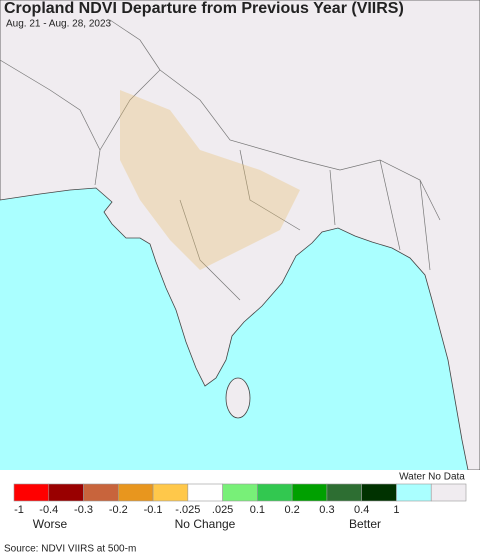  I want to click on footer, so click(240, 548).